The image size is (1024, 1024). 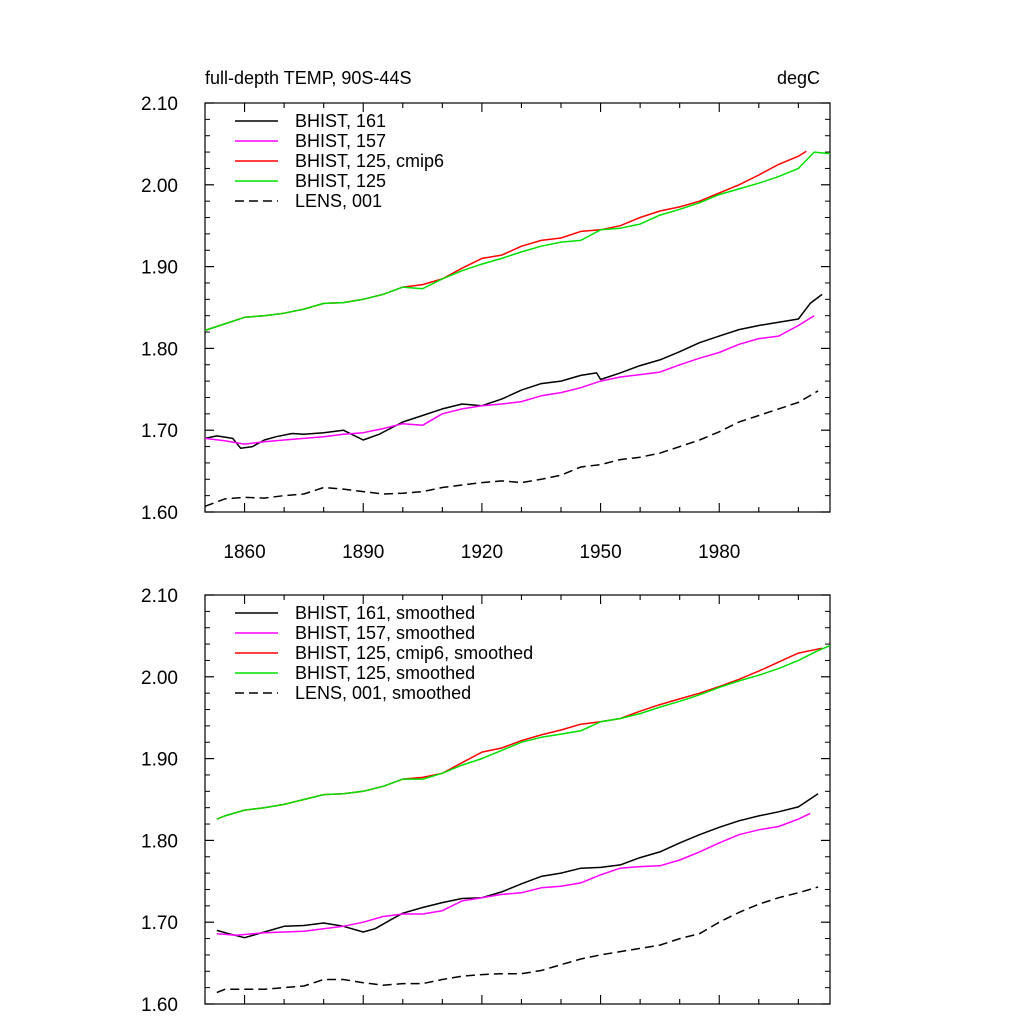 I want to click on legend-label: BHIST, 157, smoothed, so click(x=385, y=633).